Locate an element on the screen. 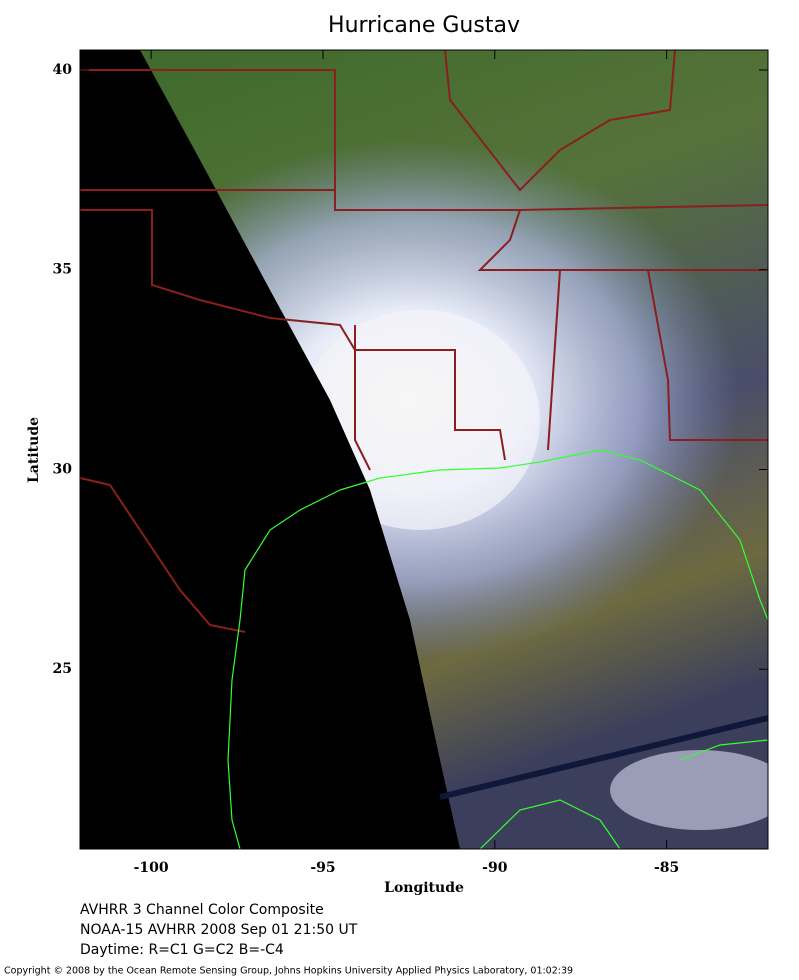 This screenshot has height=980, width=799. y-tick-label: 30 is located at coordinates (63, 469).